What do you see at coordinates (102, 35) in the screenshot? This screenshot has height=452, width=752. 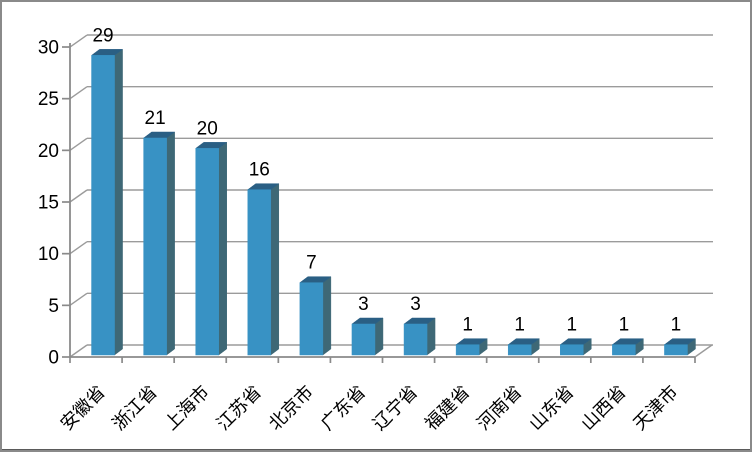 I see `data-label: 29` at bounding box center [102, 35].